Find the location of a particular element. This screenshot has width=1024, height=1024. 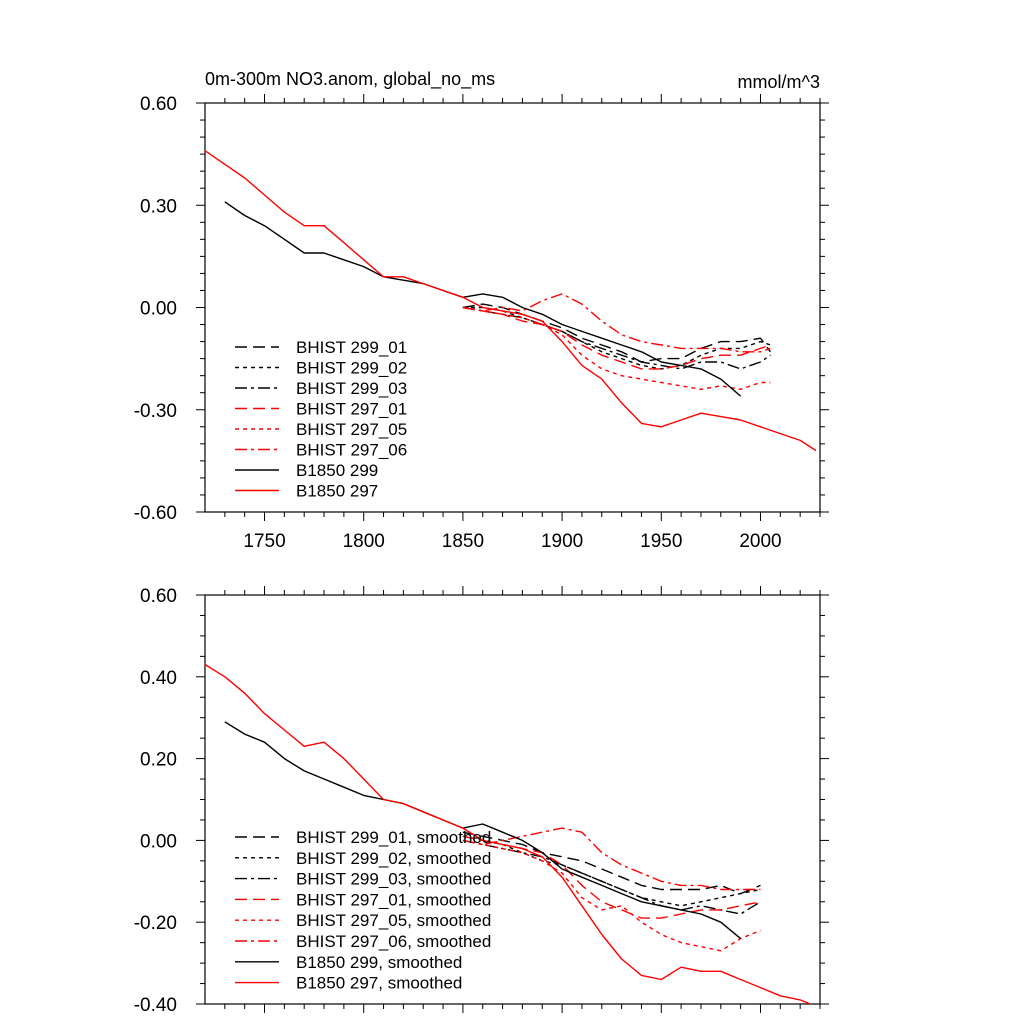

y-tick-label: -0.40 is located at coordinates (155, 1005).